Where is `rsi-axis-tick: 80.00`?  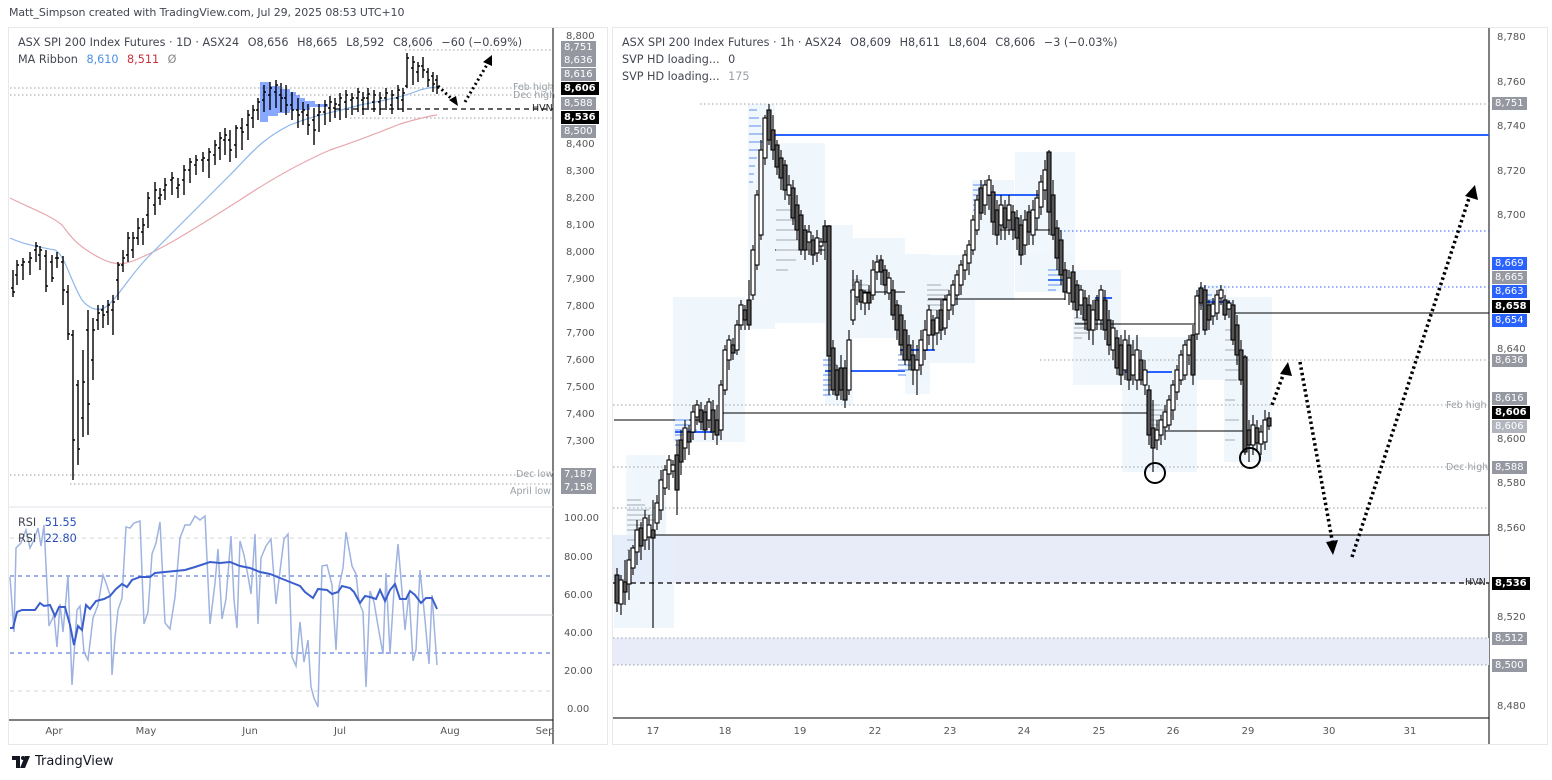
rsi-axis-tick: 80.00 is located at coordinates (578, 557).